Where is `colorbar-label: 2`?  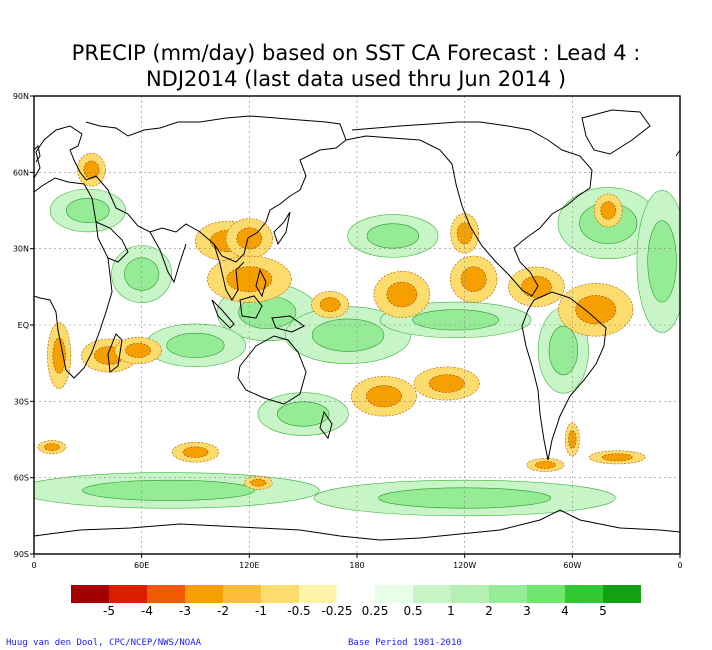
colorbar-label: 2 is located at coordinates (489, 611).